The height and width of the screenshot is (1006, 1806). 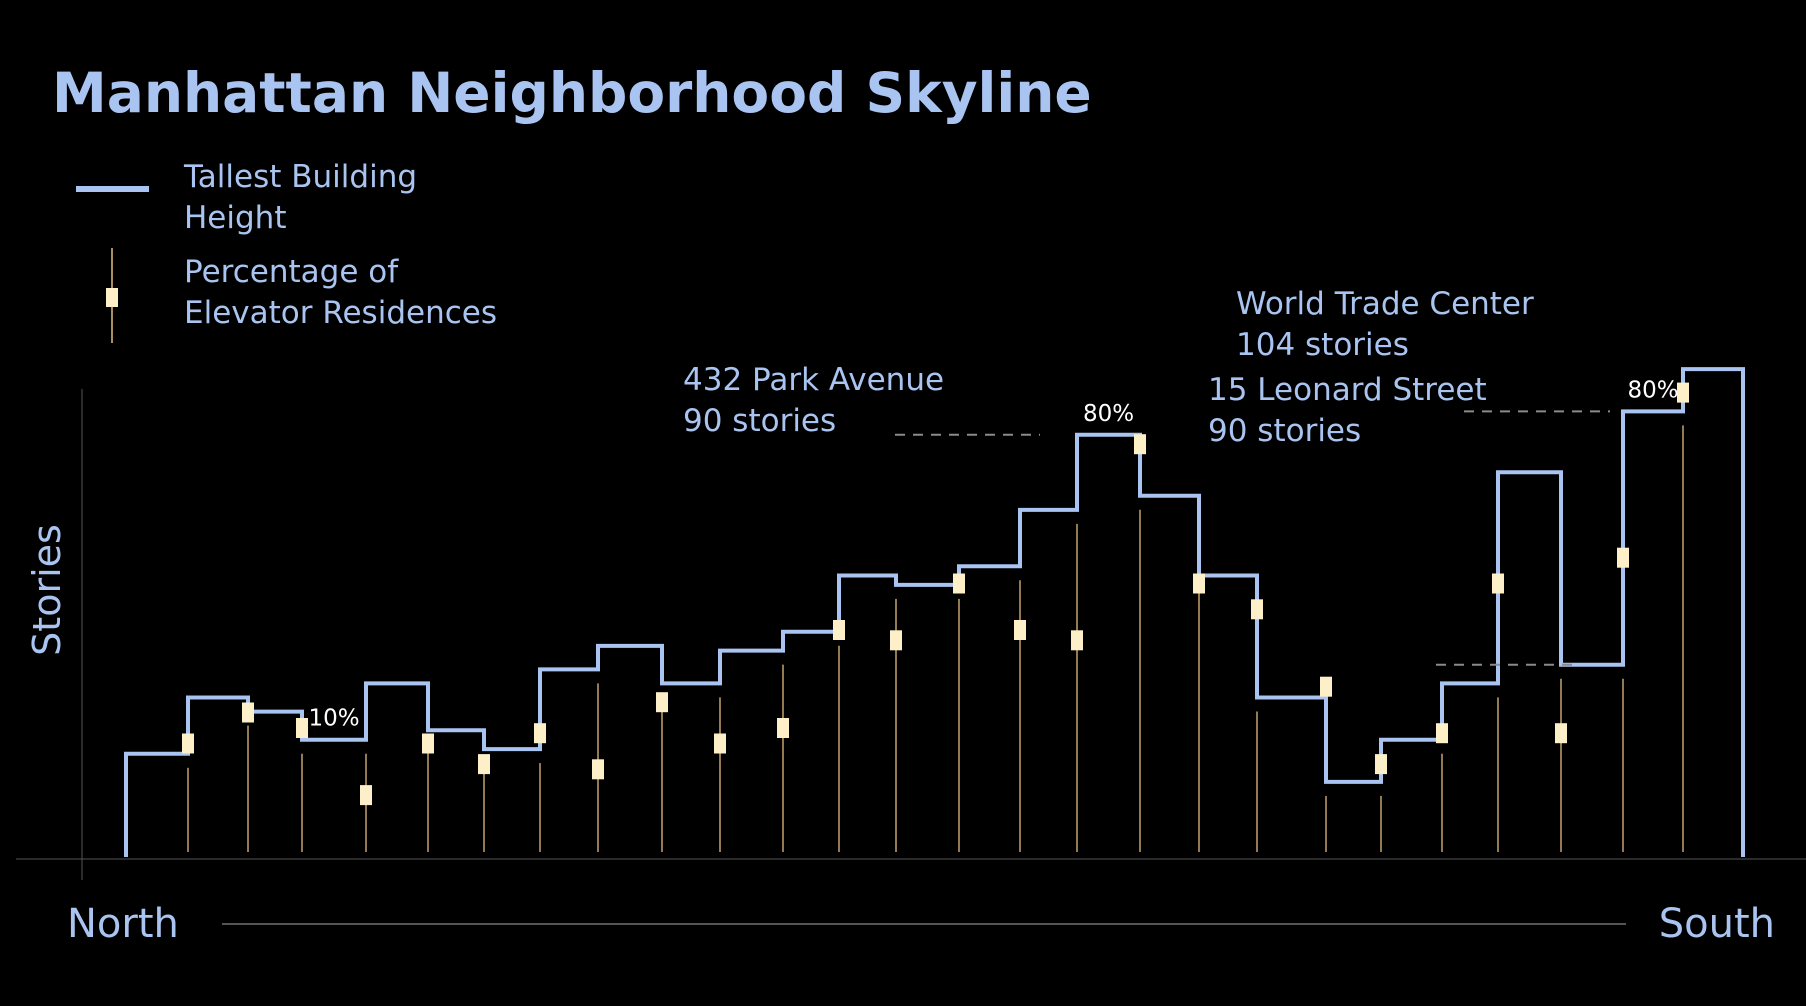 What do you see at coordinates (1347, 390) in the screenshot?
I see `annotation-name: 15 Leonard Street` at bounding box center [1347, 390].